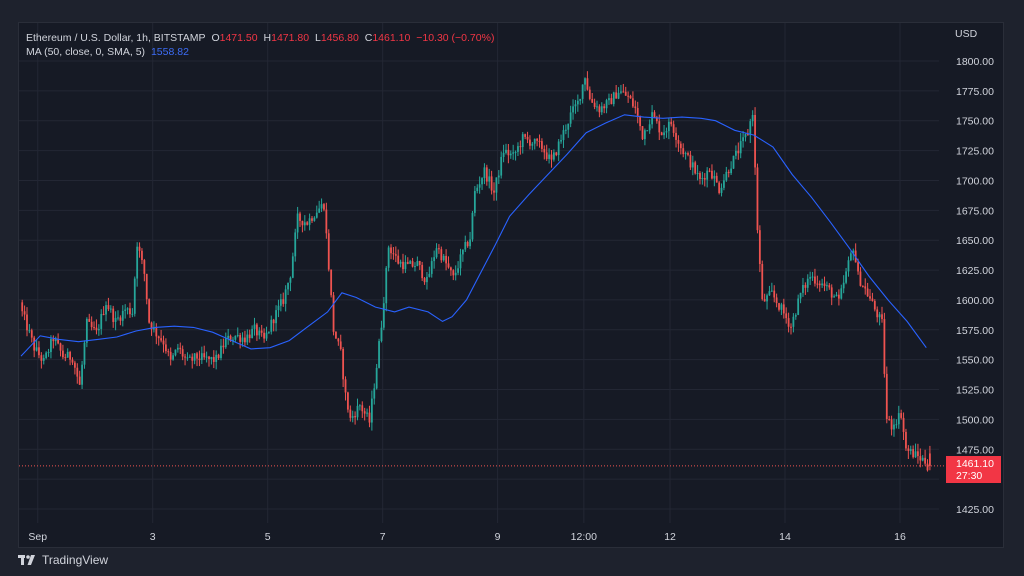 The image size is (1024, 576). Describe the element at coordinates (455, 38) in the screenshot. I see `change-value: −10.30 (−0.70%)` at that location.